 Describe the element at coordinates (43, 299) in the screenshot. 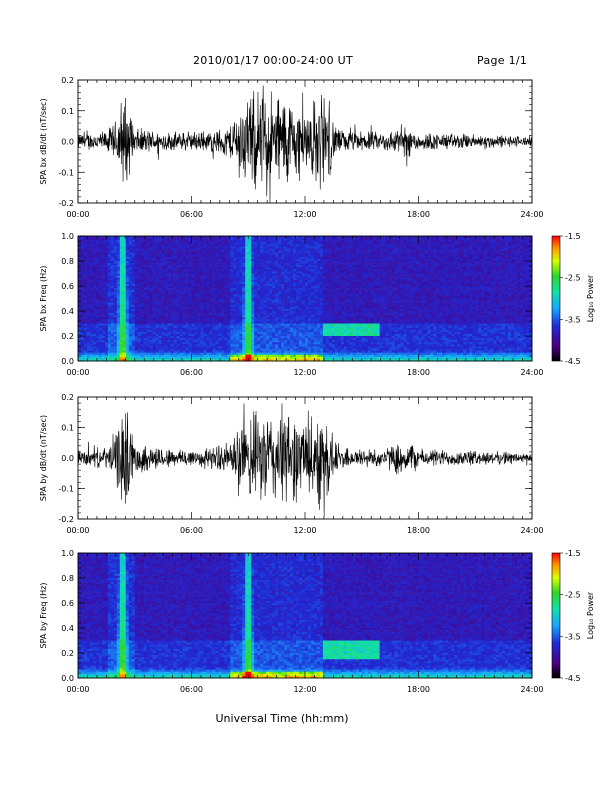

I see `y-axis-title: SPA bx Freq (Hz)` at that location.